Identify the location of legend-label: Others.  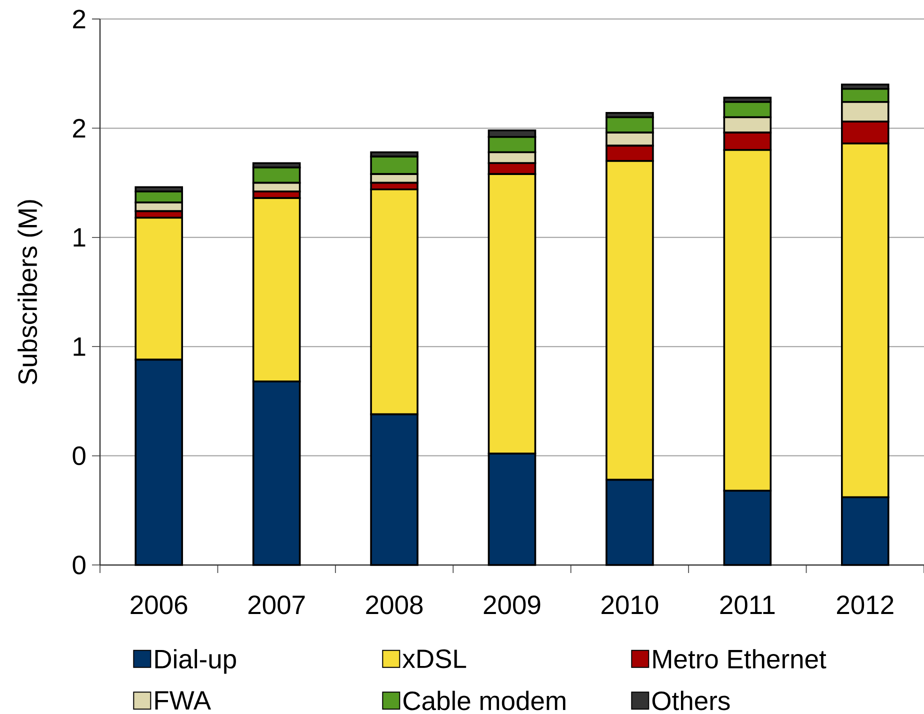
(691, 700).